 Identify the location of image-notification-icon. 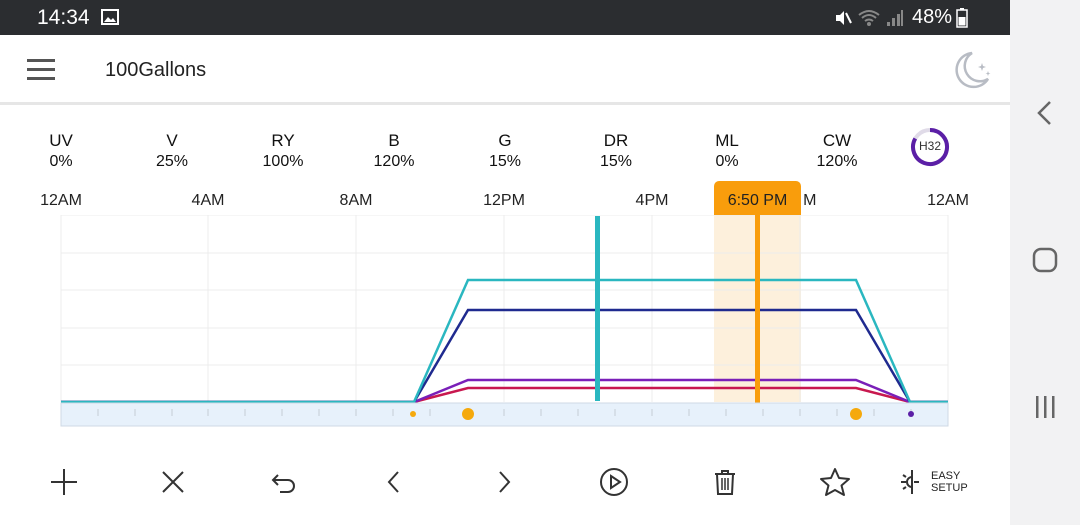
(110, 19).